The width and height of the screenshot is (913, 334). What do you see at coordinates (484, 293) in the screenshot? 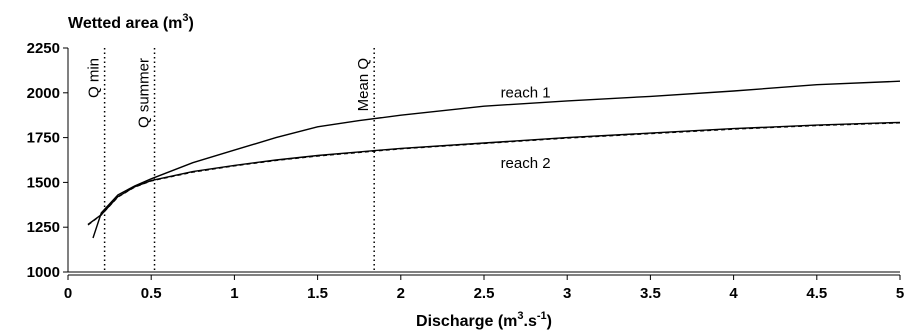
I see `x-tick-label: 2.5` at bounding box center [484, 293].